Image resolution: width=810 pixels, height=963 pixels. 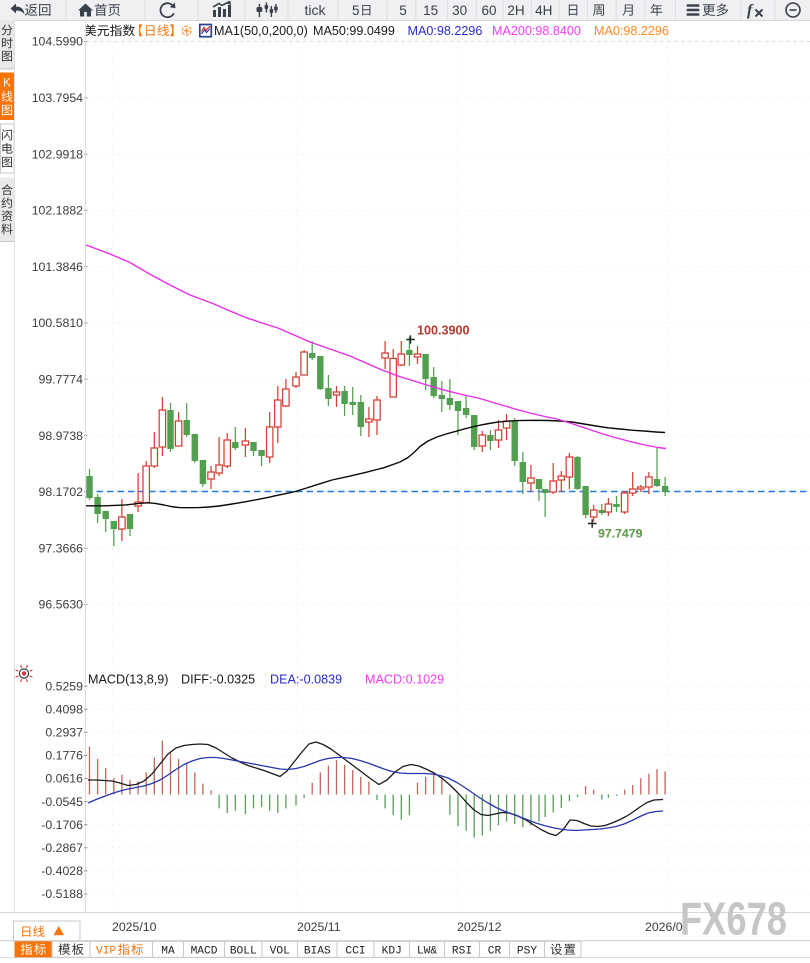 What do you see at coordinates (57, 42) in the screenshot?
I see `svg-text: 104.5990` at bounding box center [57, 42].